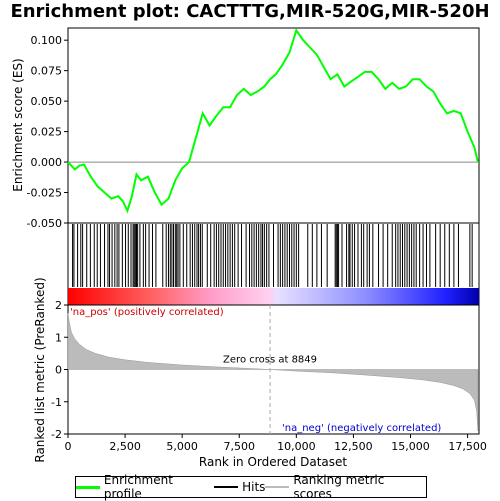 Image resolution: width=500 pixels, height=501 pixels. Describe the element at coordinates (240, 446) in the screenshot. I see `x-tick-label: 7,500` at that location.